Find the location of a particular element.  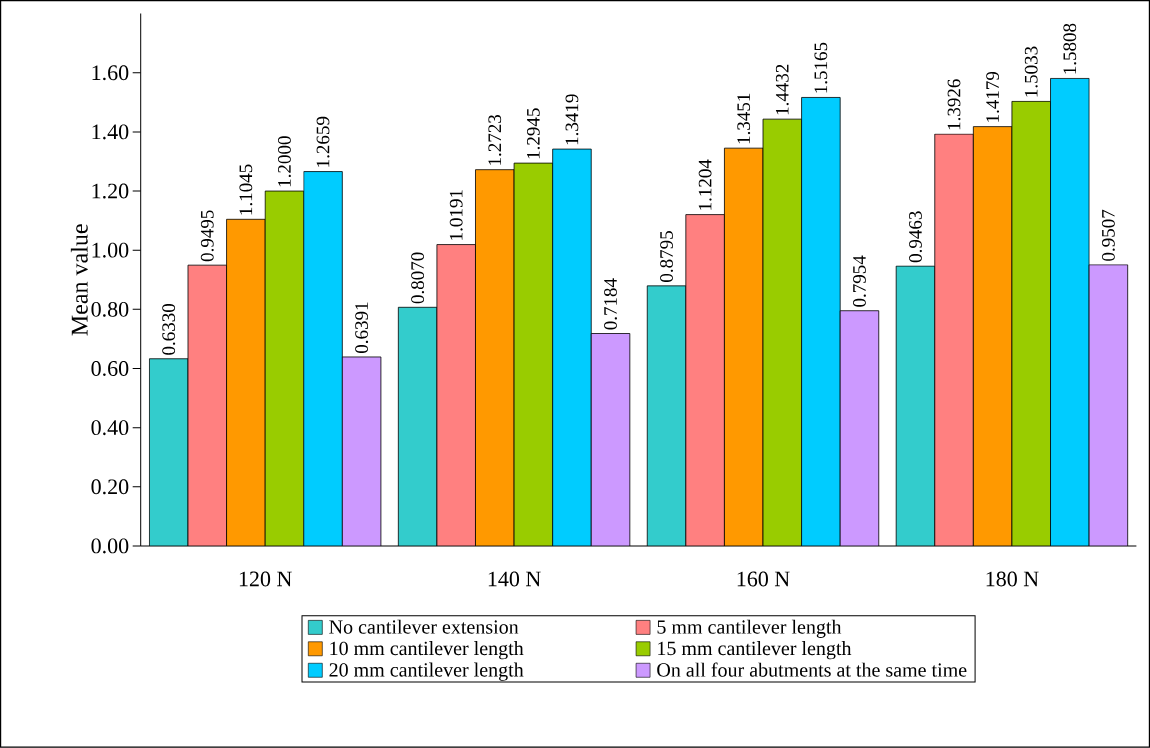

data-label: 1.1204 is located at coordinates (705, 184).